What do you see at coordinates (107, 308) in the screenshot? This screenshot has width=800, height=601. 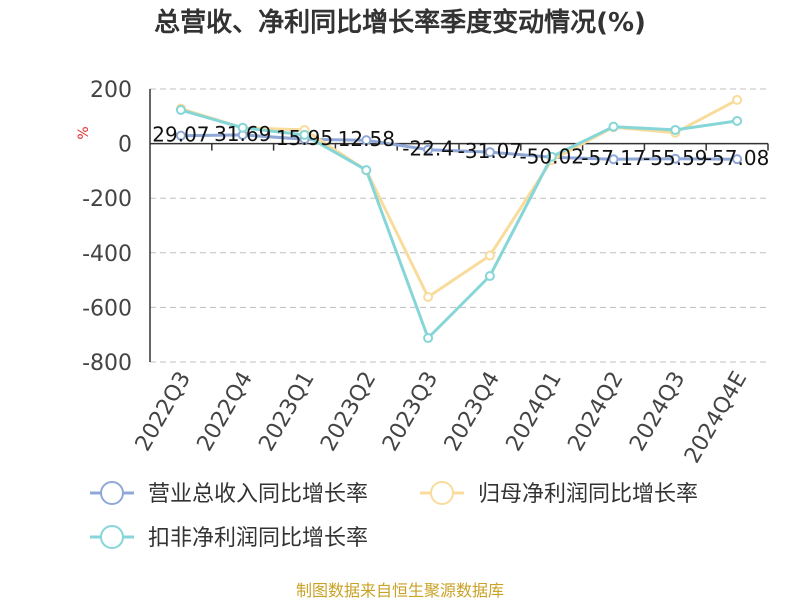 I see `y-tick-label: -600` at bounding box center [107, 308].